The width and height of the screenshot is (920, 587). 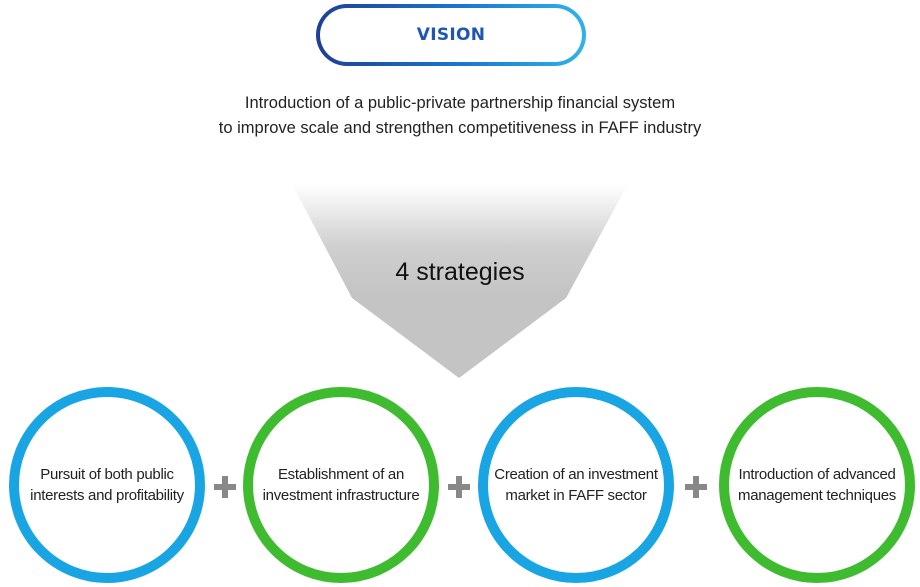 I want to click on vision-badge: VISION, so click(x=451, y=35).